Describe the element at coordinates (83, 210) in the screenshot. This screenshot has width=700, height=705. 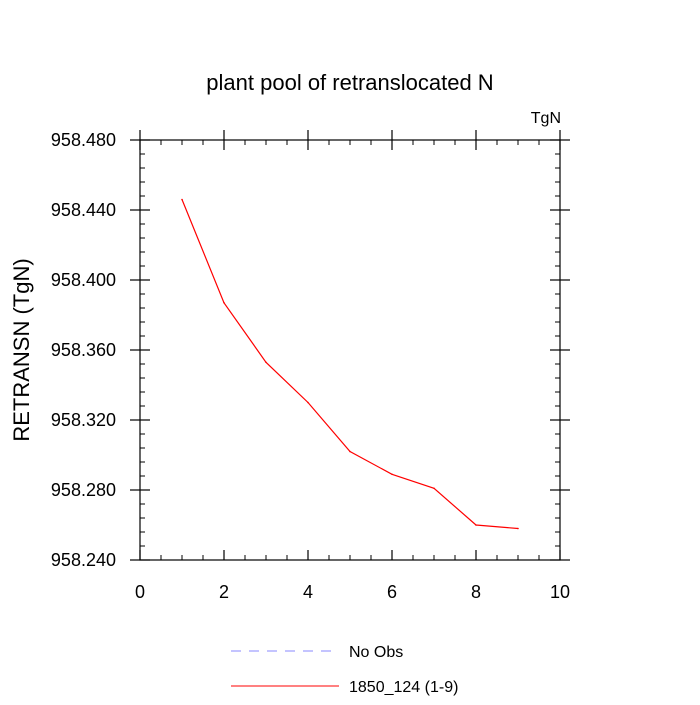
I see `y-tick-label: 958.440` at that location.